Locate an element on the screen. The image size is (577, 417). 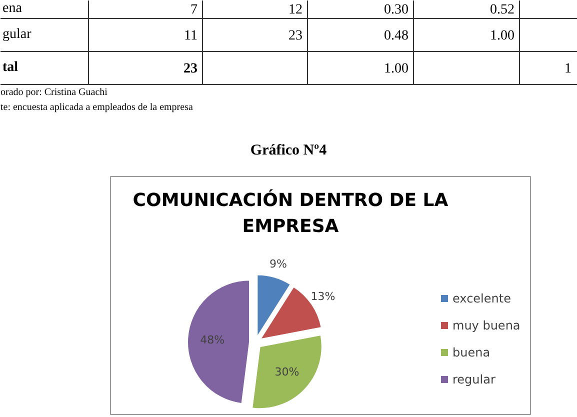
text: 0.52 is located at coordinates (502, 10).